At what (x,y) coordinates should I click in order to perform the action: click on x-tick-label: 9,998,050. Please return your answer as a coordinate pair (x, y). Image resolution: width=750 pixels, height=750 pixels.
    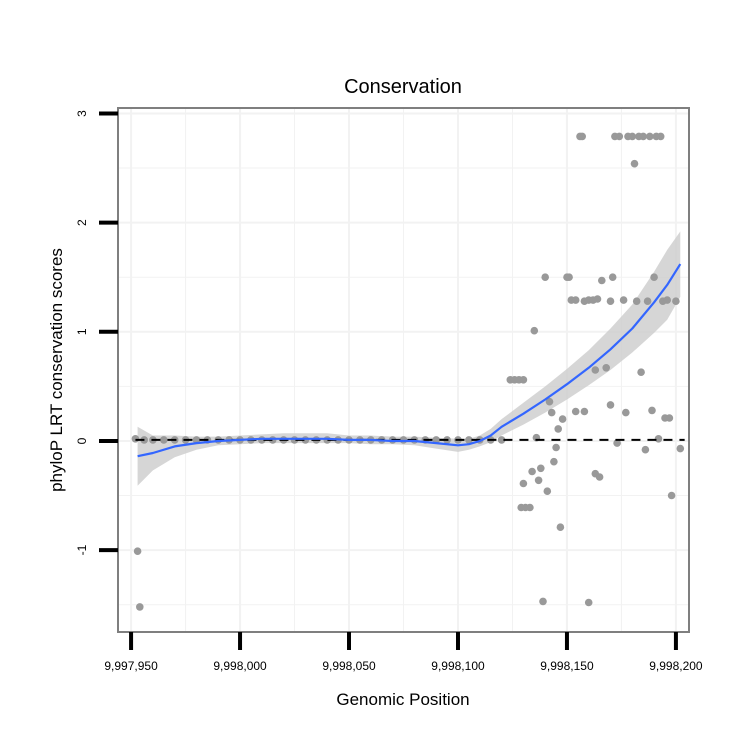
    Looking at the image, I should click on (349, 666).